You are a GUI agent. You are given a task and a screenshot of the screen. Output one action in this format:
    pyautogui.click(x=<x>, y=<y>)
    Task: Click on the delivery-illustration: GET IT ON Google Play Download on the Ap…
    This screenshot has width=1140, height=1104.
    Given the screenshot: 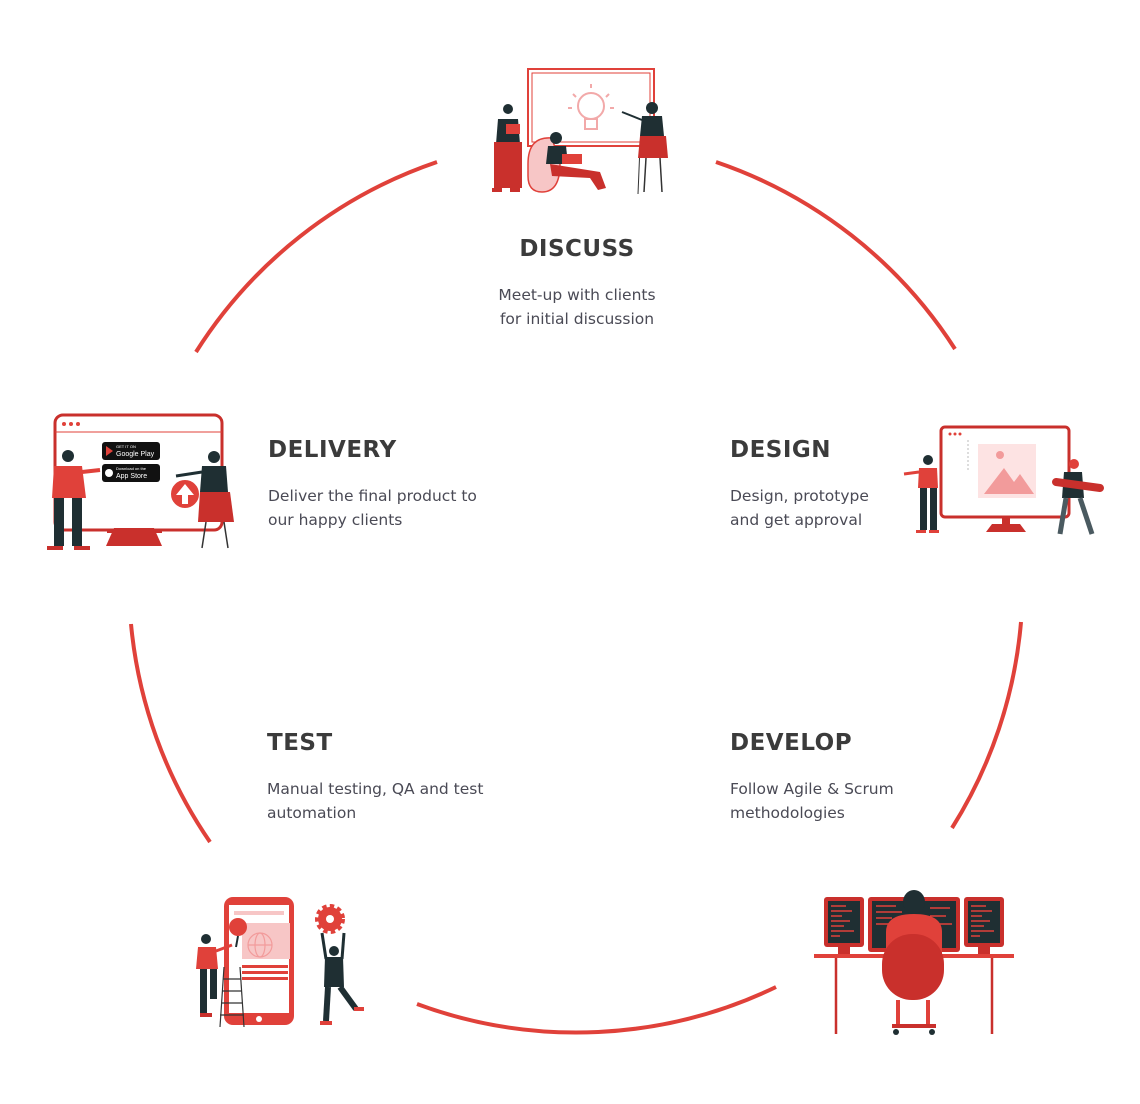 What is the action you would take?
    pyautogui.click(x=140, y=481)
    